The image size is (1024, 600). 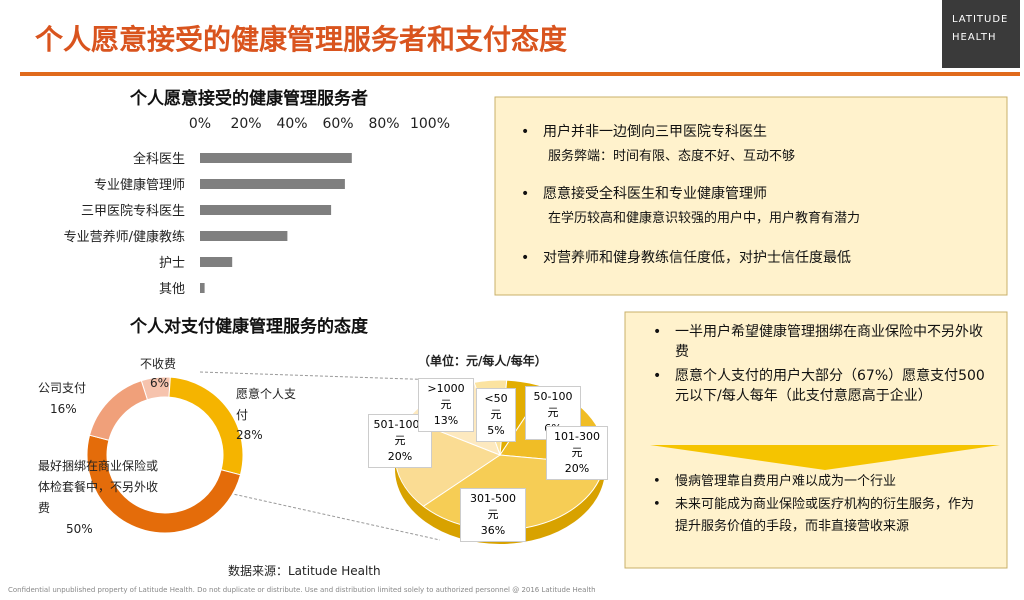 I want to click on value-label: 5%, so click(x=496, y=430).